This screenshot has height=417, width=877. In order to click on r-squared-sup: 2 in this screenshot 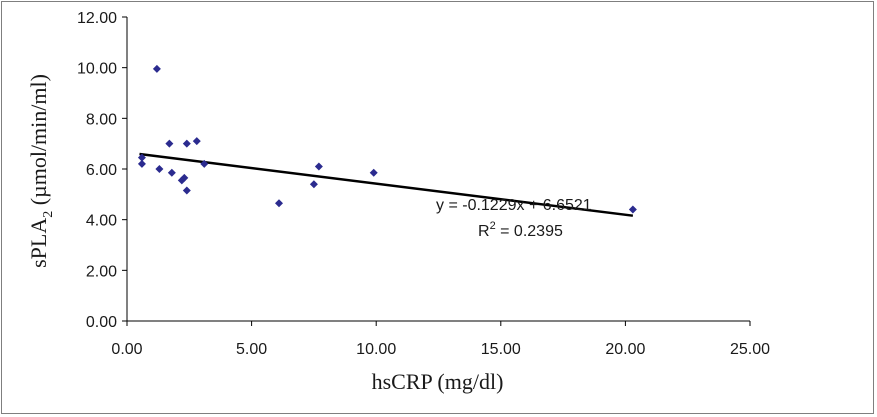, I will do `click(493, 226)`.